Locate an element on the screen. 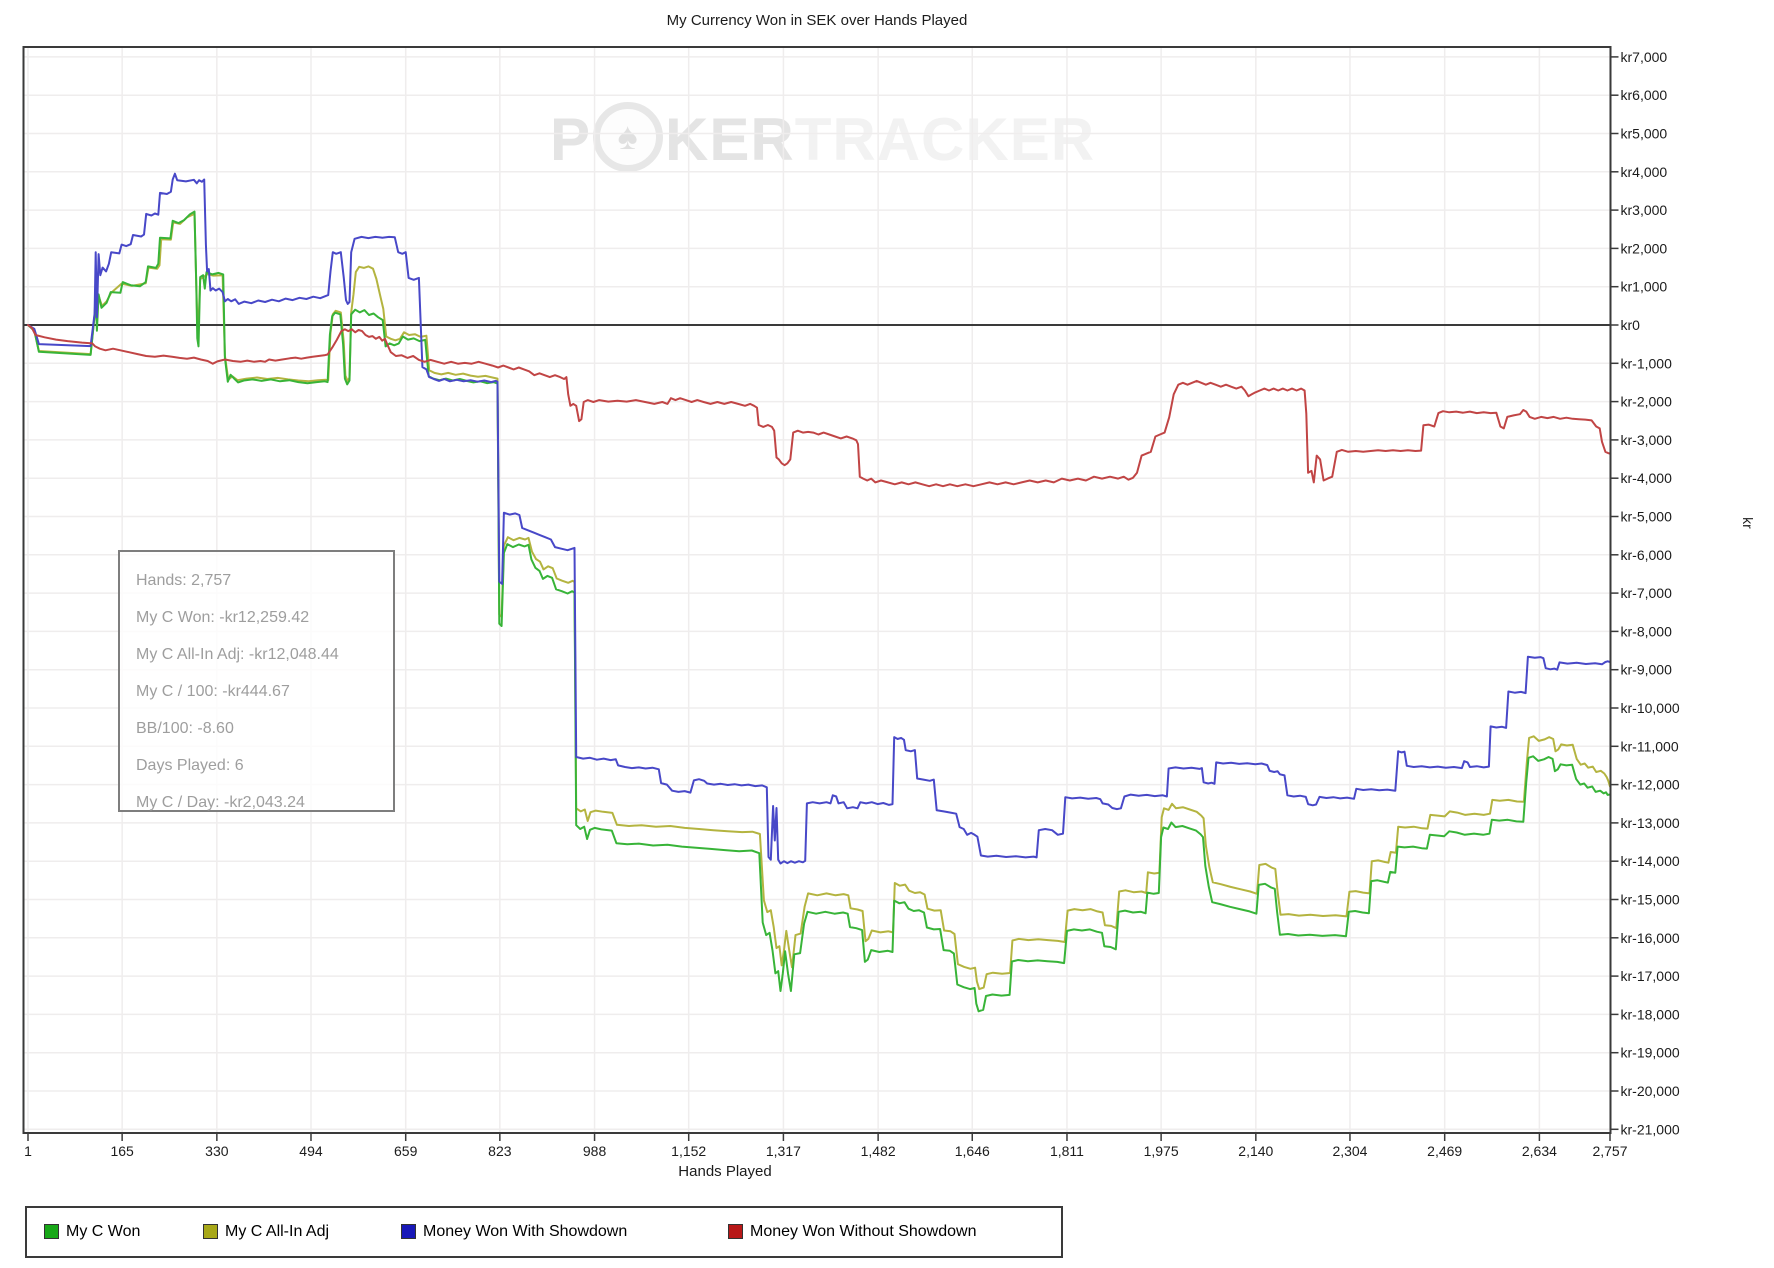 The height and width of the screenshot is (1268, 1774). x-tick-label: 1,646 is located at coordinates (972, 1151).